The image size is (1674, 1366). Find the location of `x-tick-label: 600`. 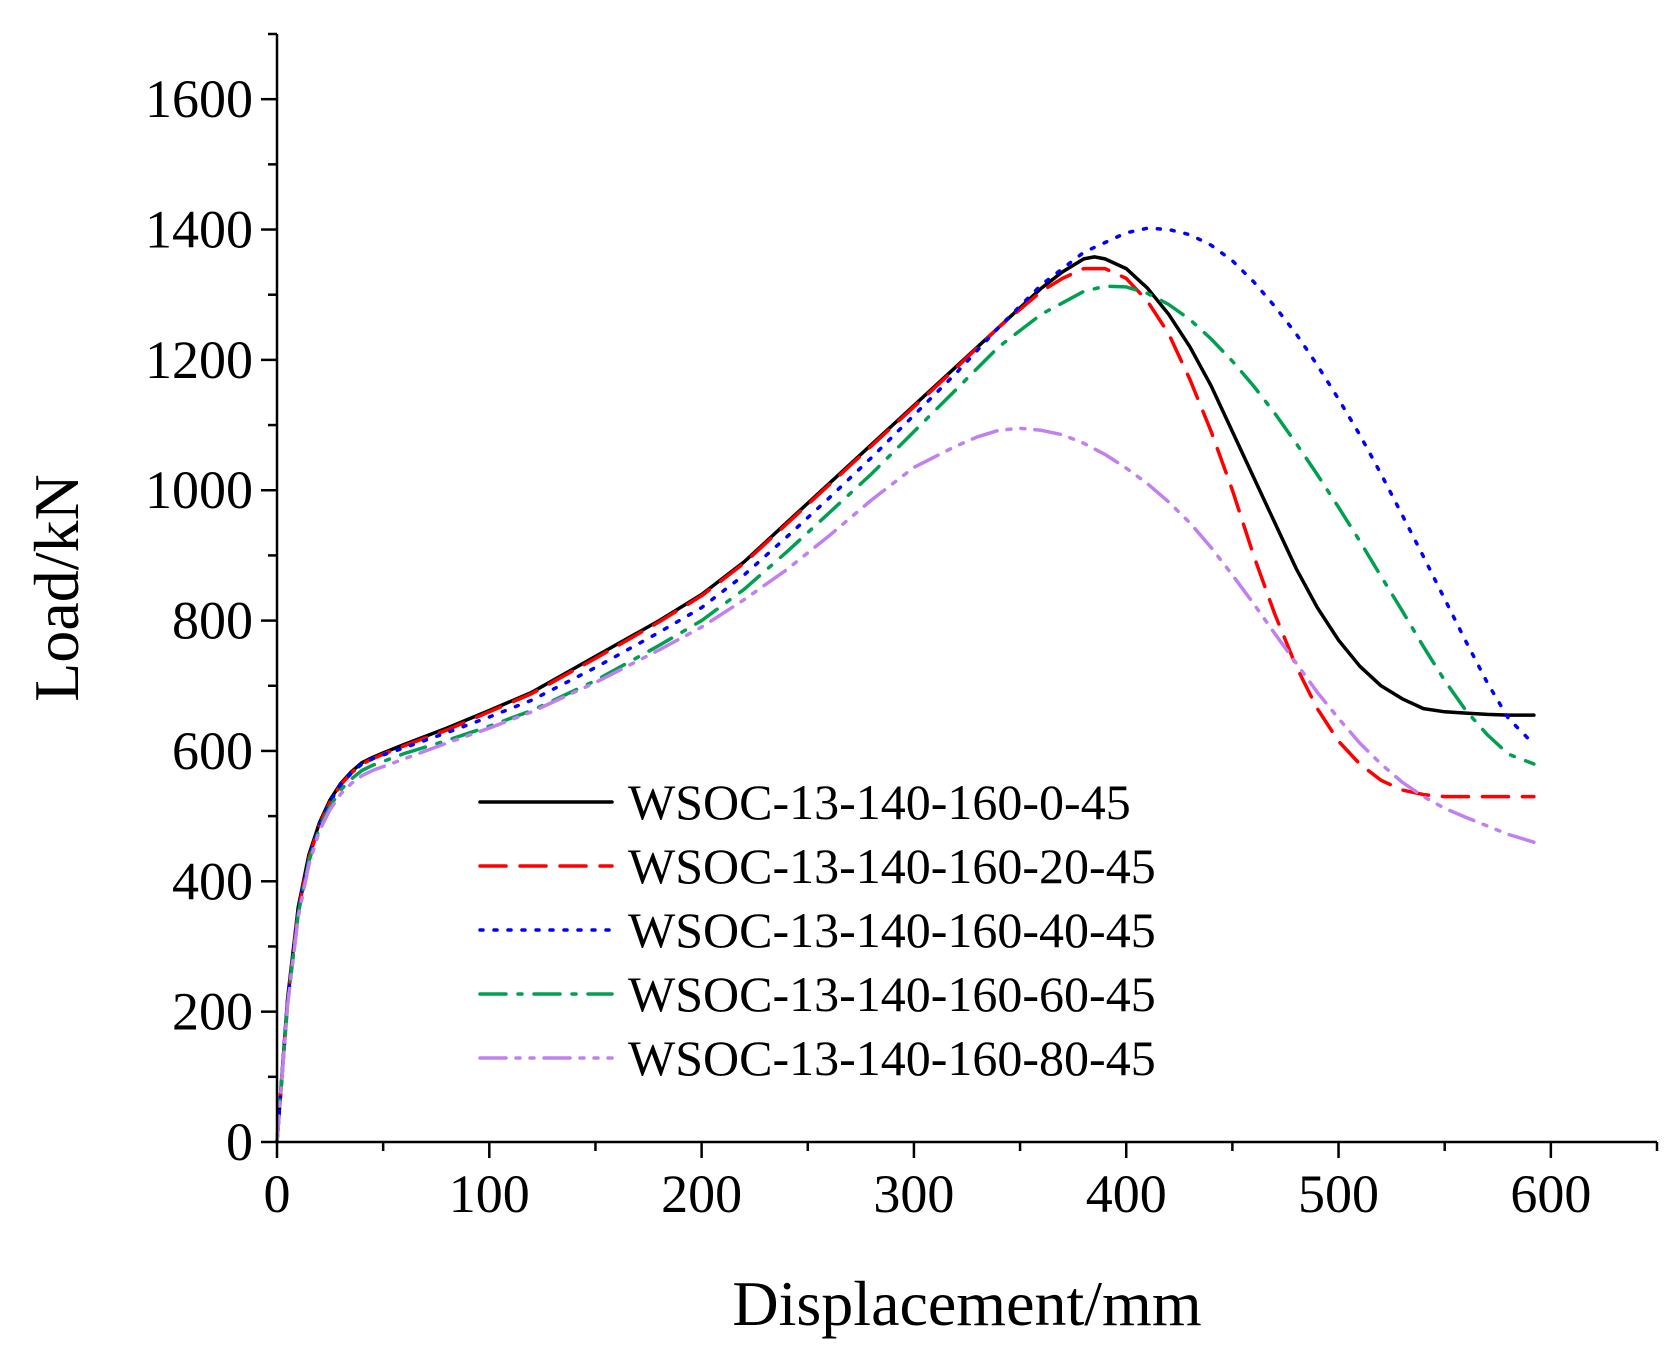

x-tick-label: 600 is located at coordinates (1550, 1194).